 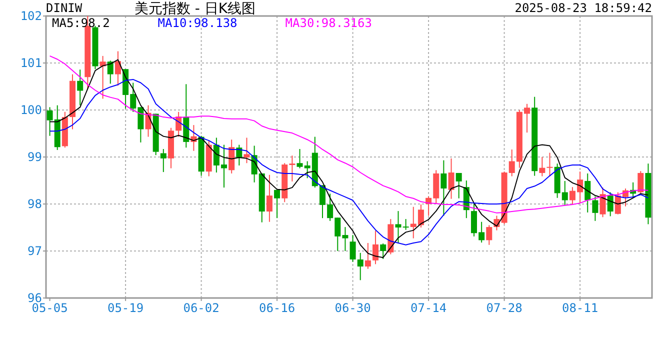 I want to click on text: DINIW, so click(x=64, y=8).